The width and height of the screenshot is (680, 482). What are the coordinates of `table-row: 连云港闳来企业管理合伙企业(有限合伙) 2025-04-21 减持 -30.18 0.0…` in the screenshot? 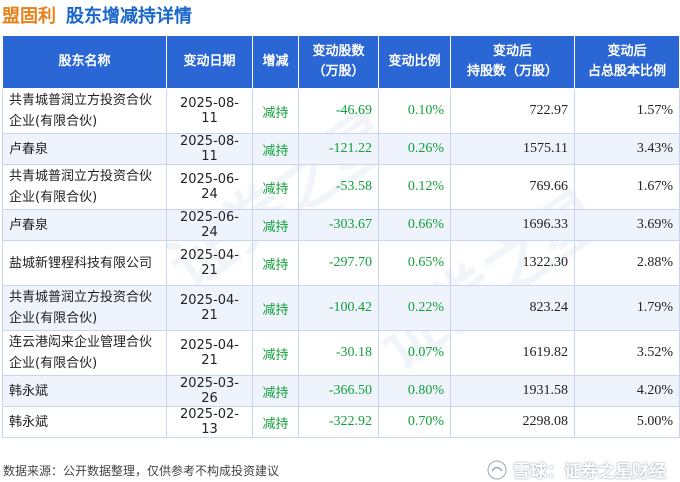 It's located at (341, 353).